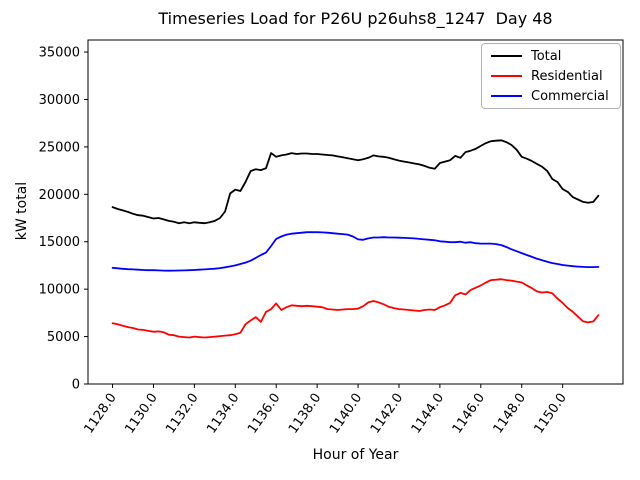 Image resolution: width=640 pixels, height=480 pixels. What do you see at coordinates (469, 414) in the screenshot?
I see `x-tick-label: 1146.0` at bounding box center [469, 414].